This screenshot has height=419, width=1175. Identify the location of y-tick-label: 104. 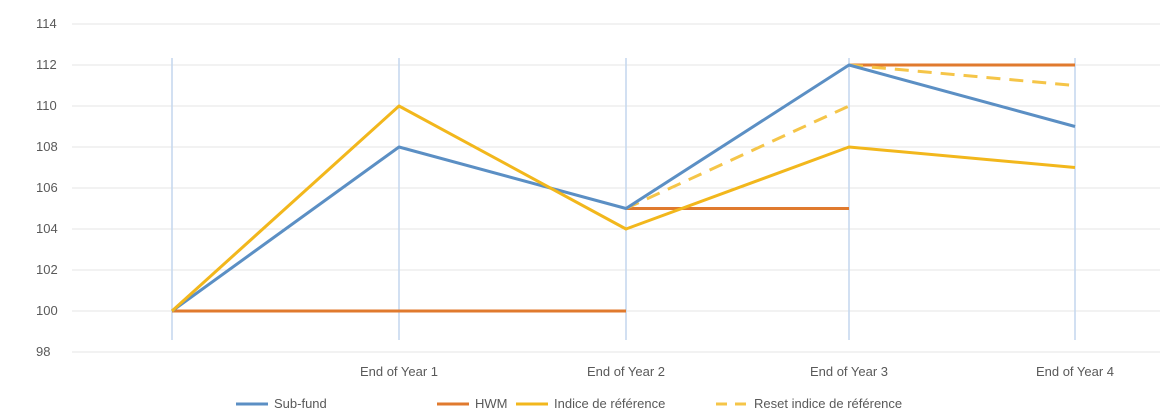
(47, 228).